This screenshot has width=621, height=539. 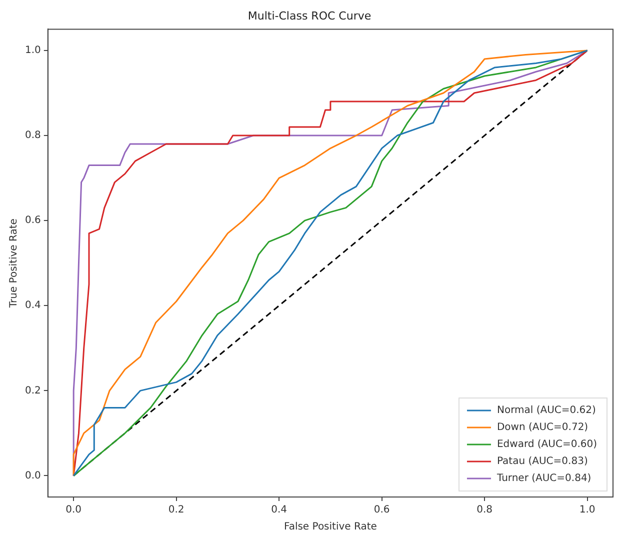 What do you see at coordinates (32, 306) in the screenshot?
I see `y-tick-label: 0.4` at bounding box center [32, 306].